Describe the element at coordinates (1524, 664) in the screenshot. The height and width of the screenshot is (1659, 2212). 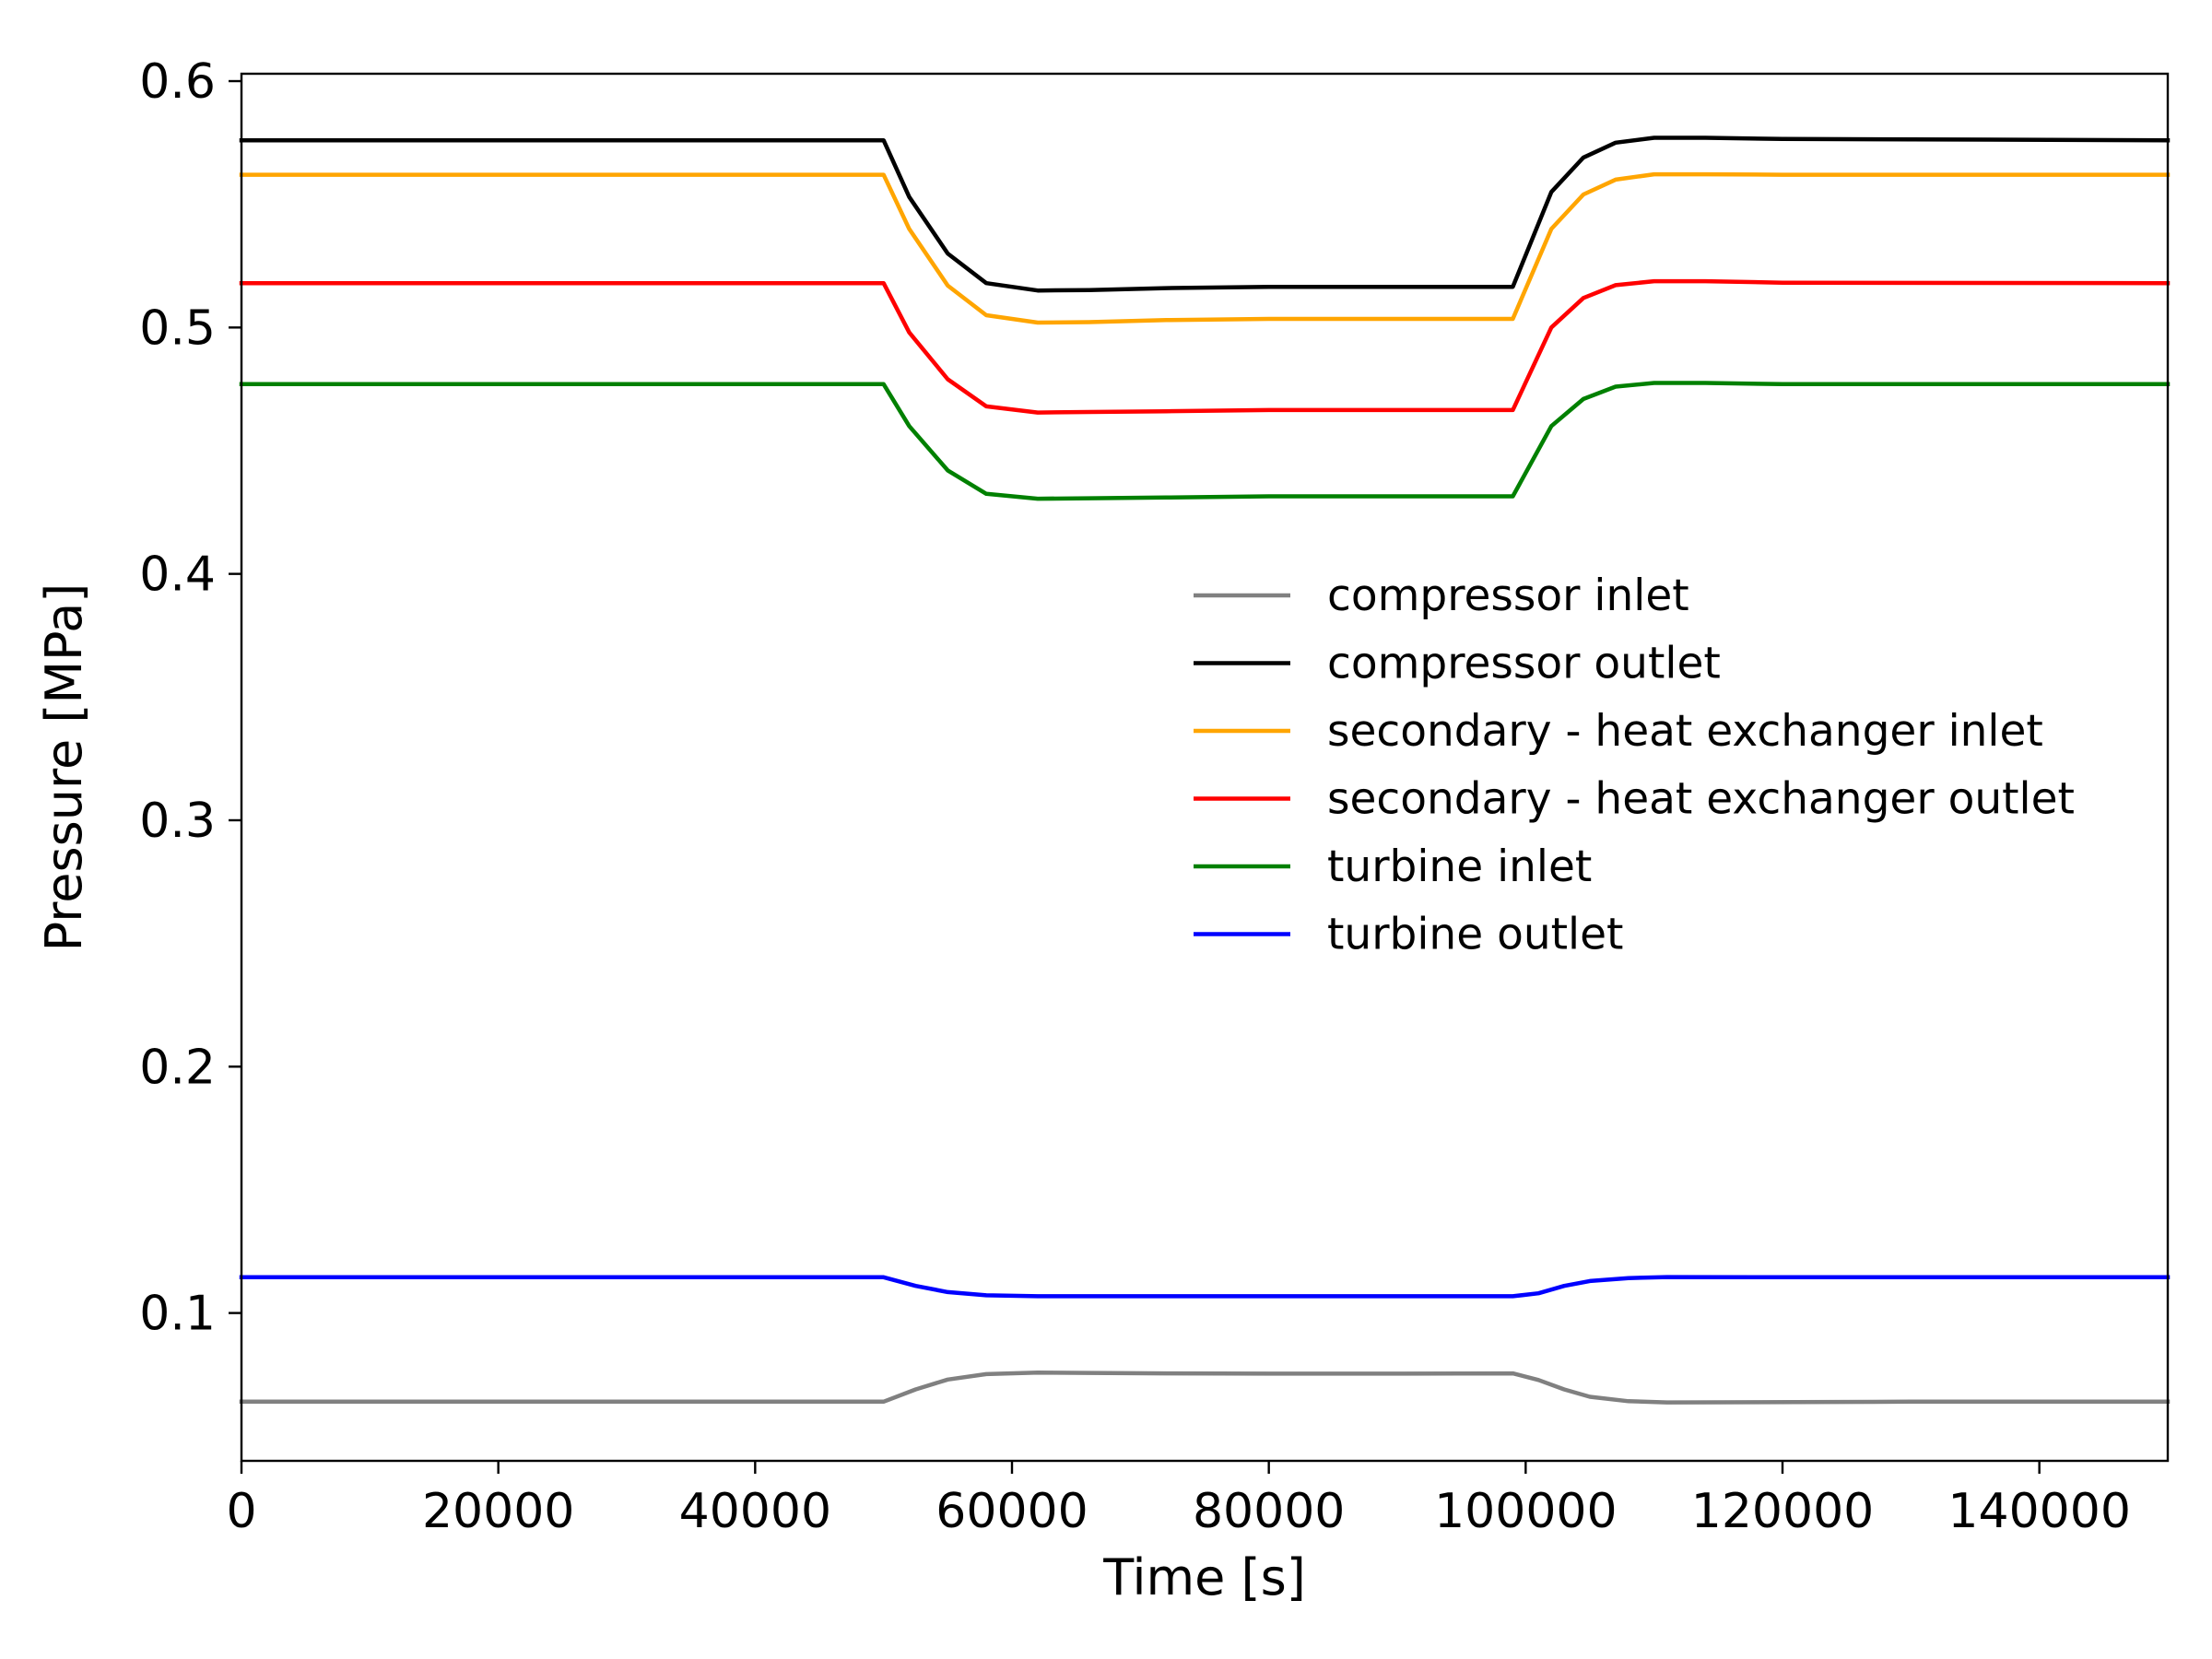
I see `legend-label-1: compressor outlet` at that location.